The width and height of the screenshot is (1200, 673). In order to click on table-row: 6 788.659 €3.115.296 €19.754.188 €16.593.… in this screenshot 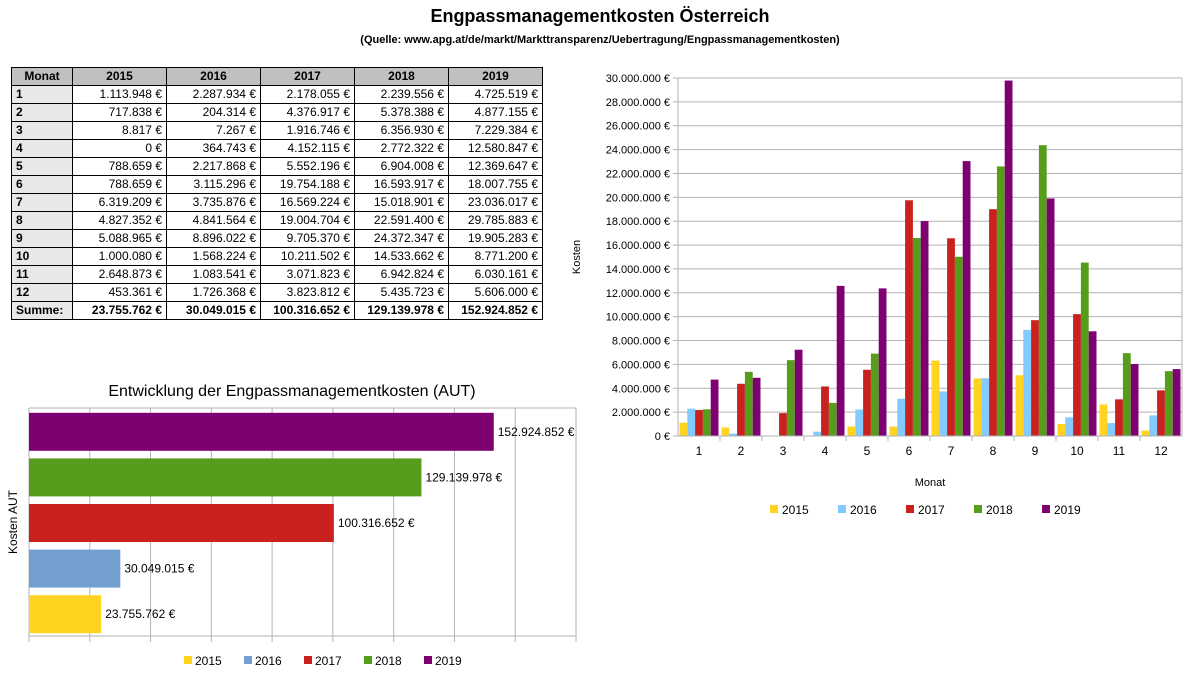, I will do `click(277, 184)`.